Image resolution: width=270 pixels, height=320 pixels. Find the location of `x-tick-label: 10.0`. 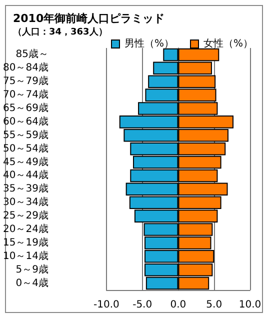

x-tick-label: 10.0 is located at coordinates (250, 305).